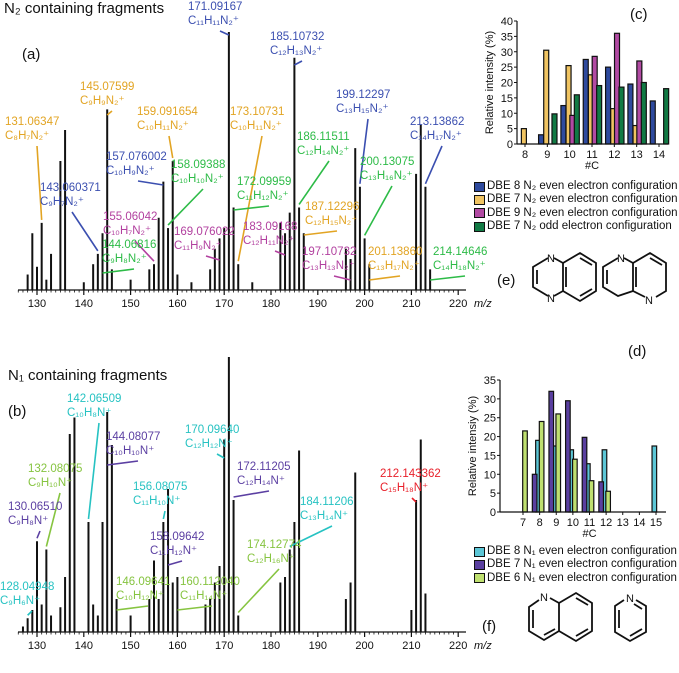 The width and height of the screenshot is (679, 673). I want to click on peak-annotation: 132.08075 C₉H₁₀N⁺, so click(55, 476).